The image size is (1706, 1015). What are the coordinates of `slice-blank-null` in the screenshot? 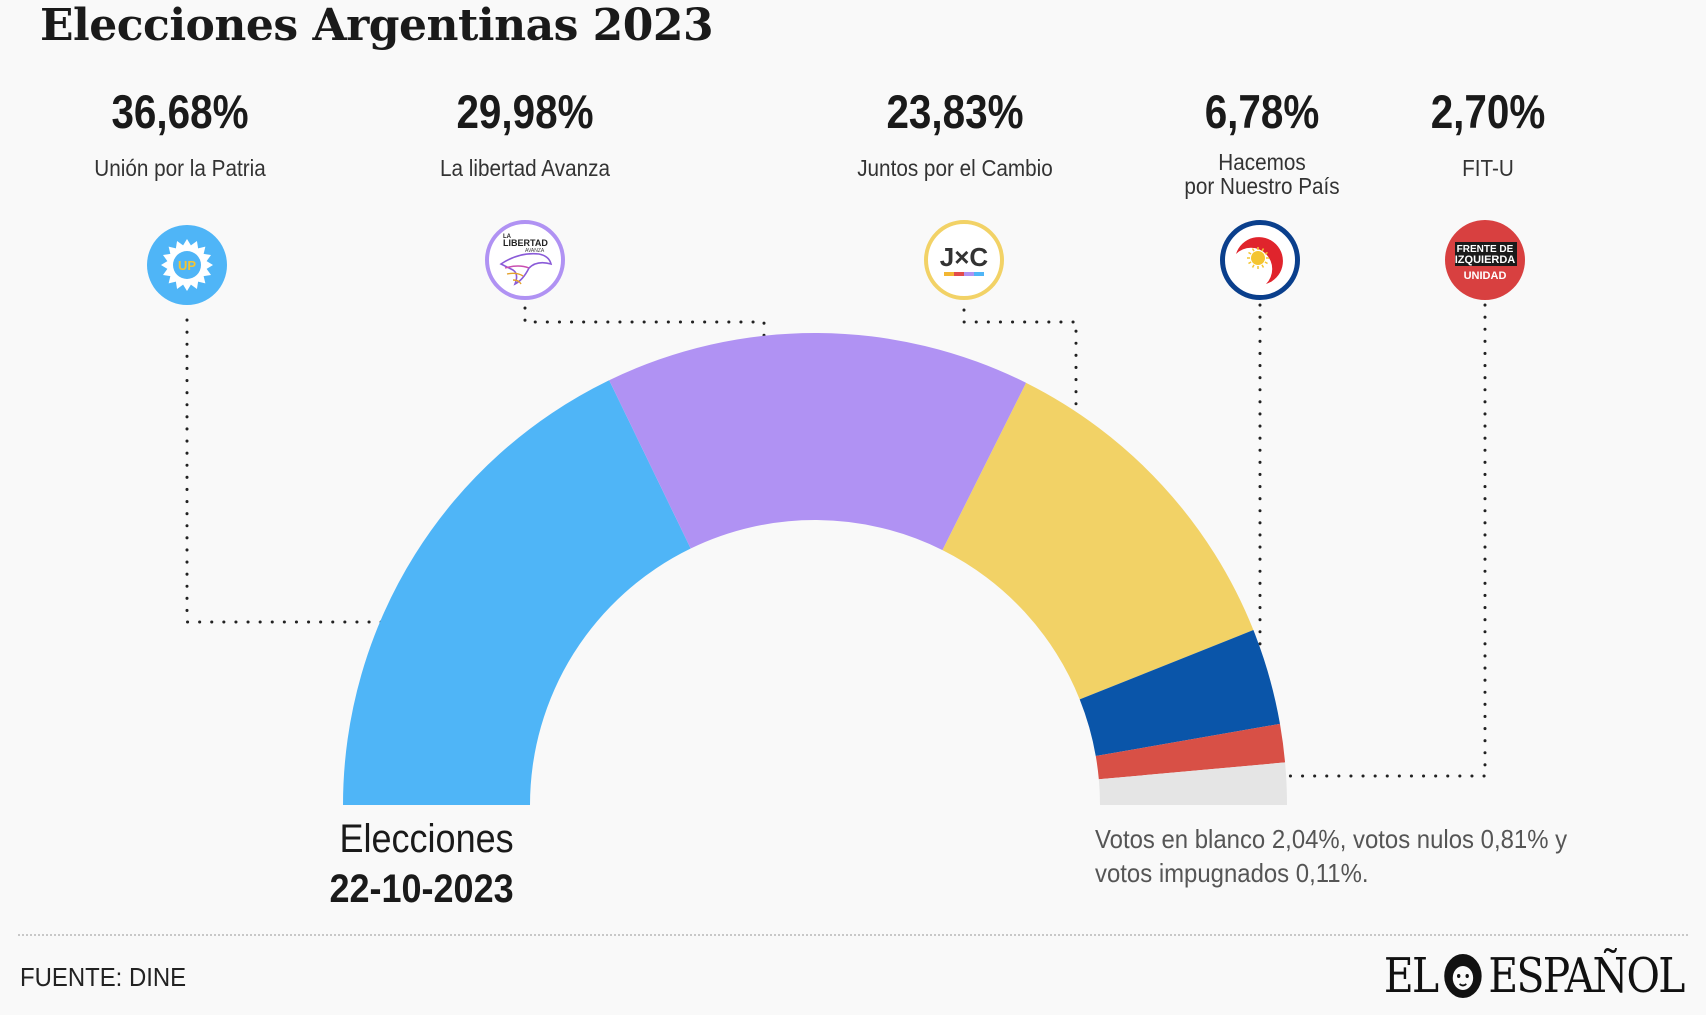 It's located at (1192, 783).